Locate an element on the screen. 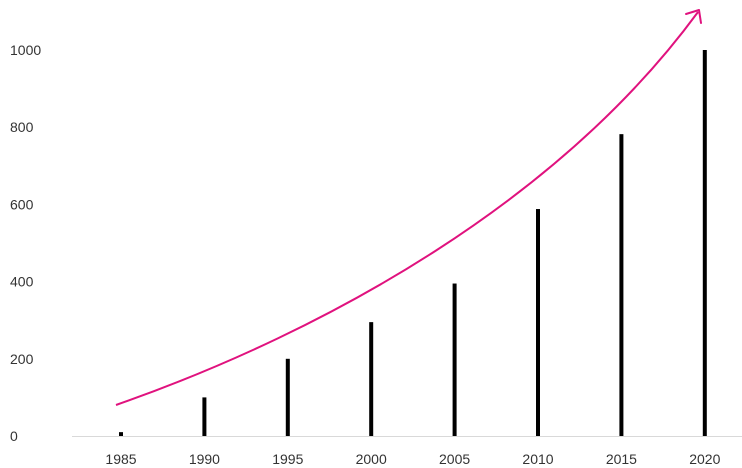 This screenshot has width=742, height=468. y-tick-label: 400 is located at coordinates (22, 282).